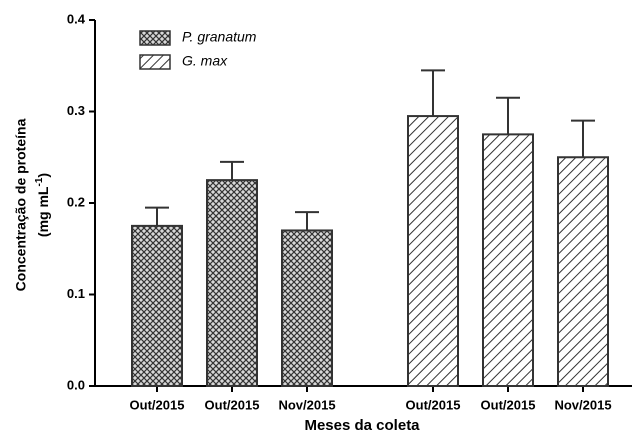 Image resolution: width=638 pixels, height=438 pixels. What do you see at coordinates (76, 110) in the screenshot?
I see `y-tick-label: 0.3` at bounding box center [76, 110].